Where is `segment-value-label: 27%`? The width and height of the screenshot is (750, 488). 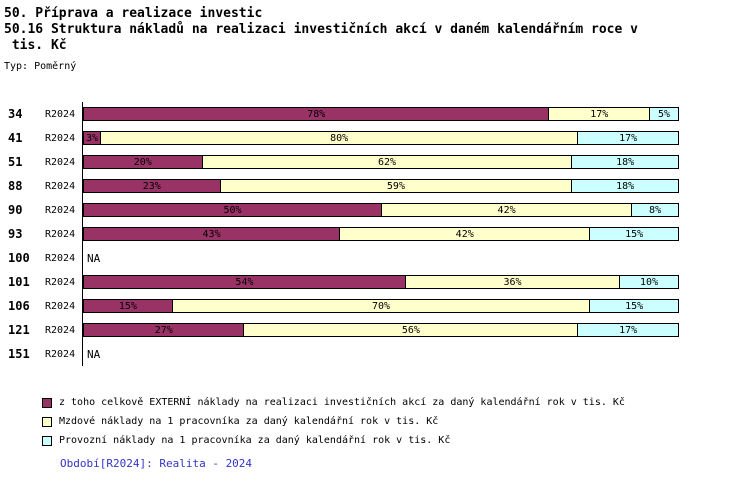 segment-value-label: 27% is located at coordinates (163, 330).